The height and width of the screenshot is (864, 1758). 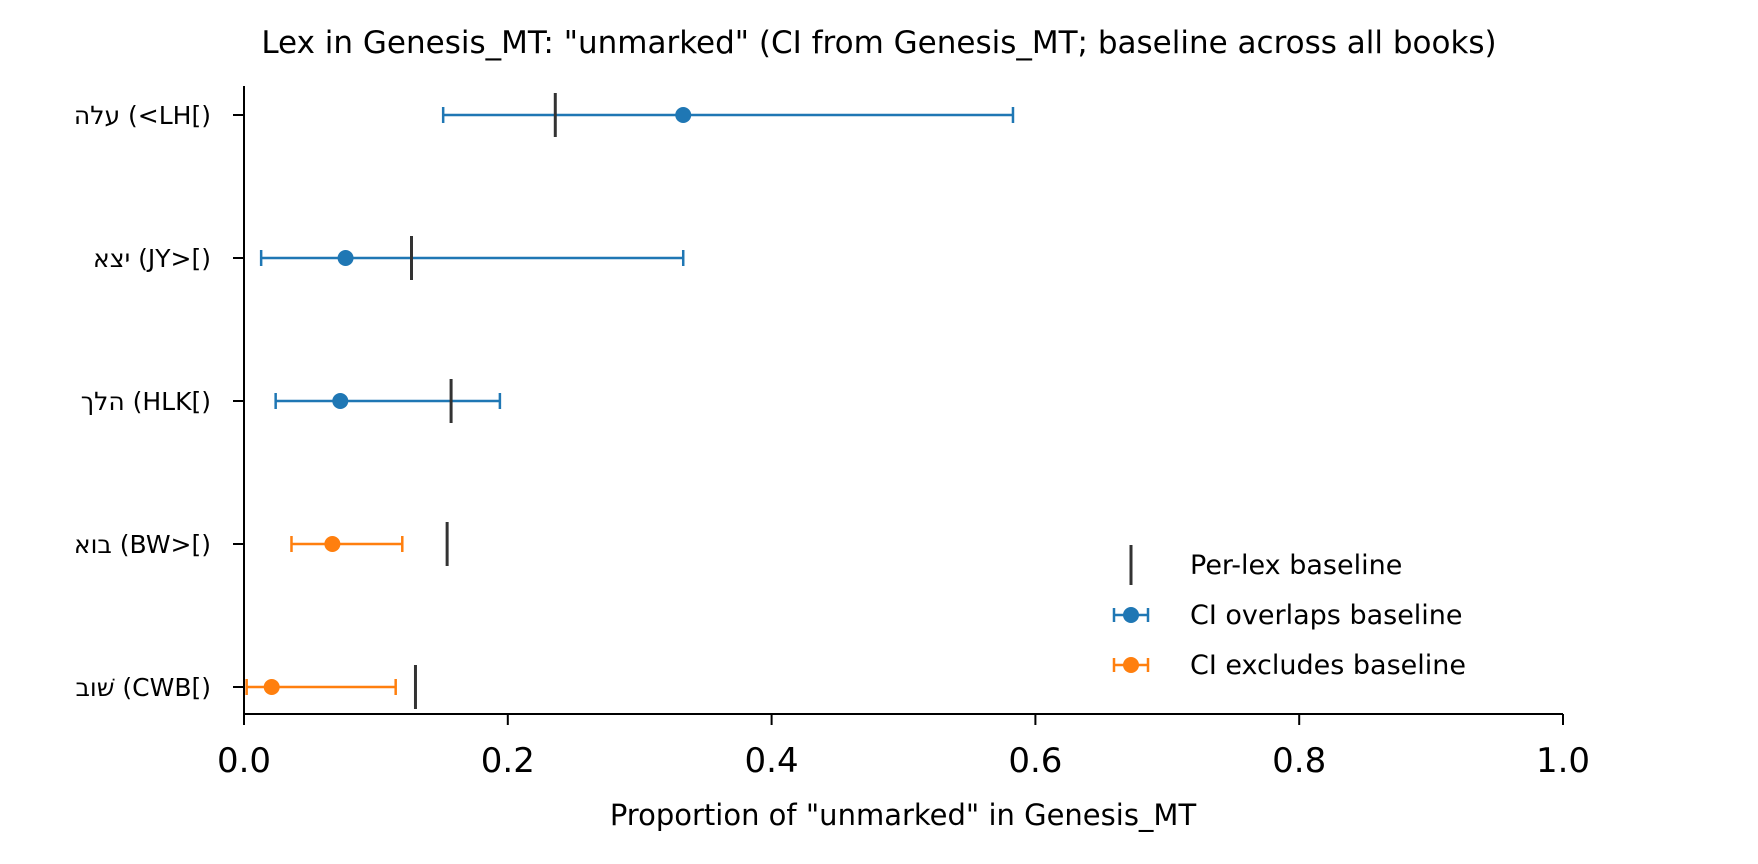 What do you see at coordinates (1296, 565) in the screenshot?
I see `legend-label: Per-lex baseline` at bounding box center [1296, 565].